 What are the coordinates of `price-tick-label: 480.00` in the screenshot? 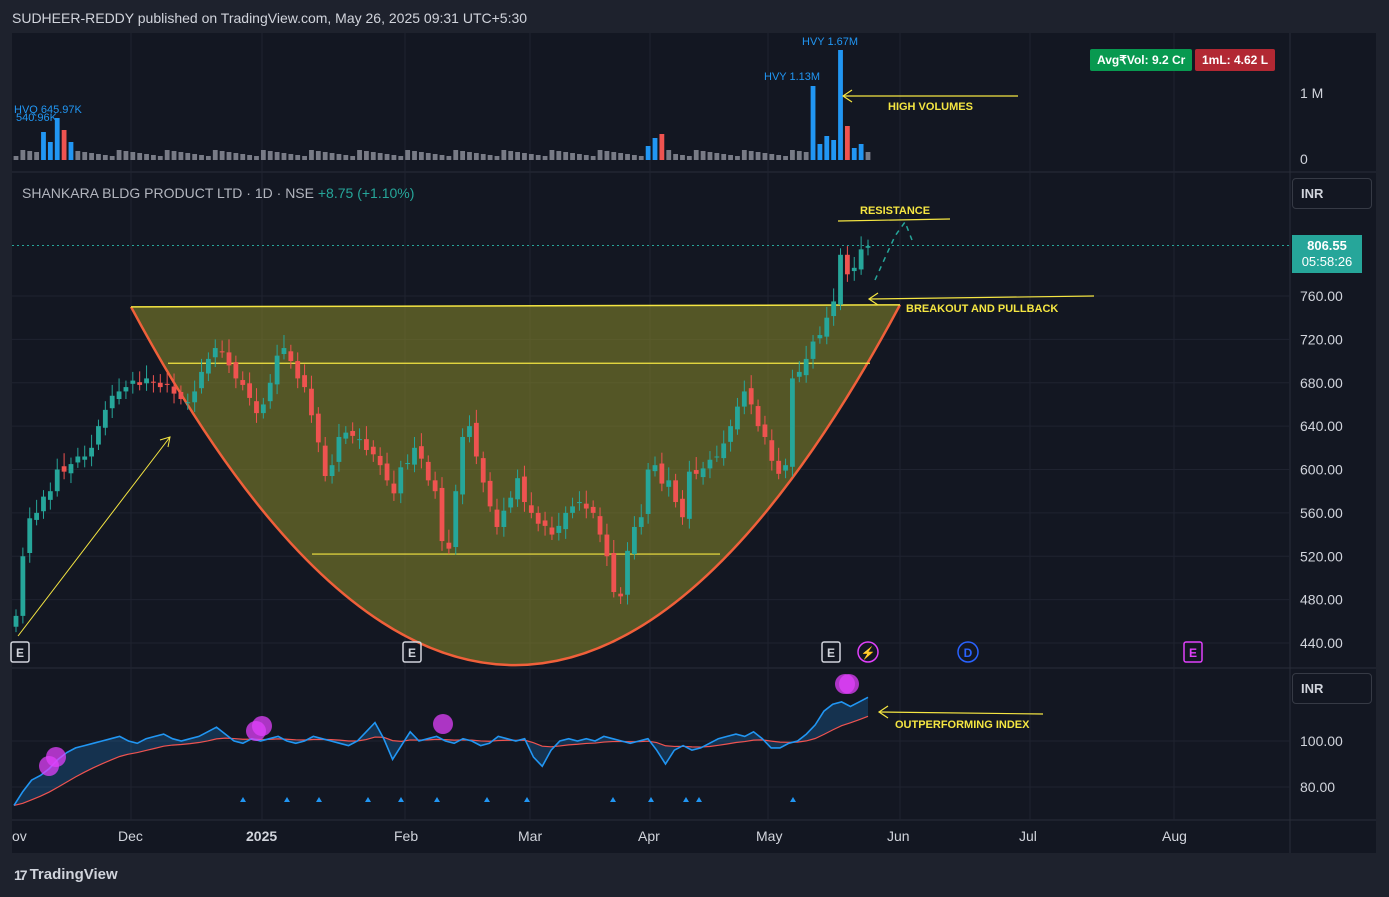 It's located at (1321, 600).